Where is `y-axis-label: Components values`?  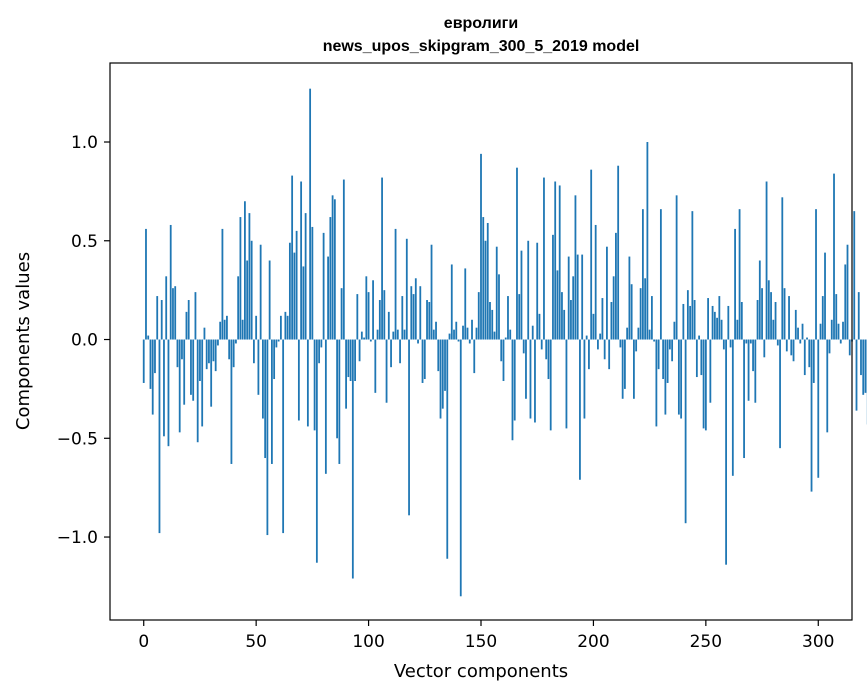
y-axis-label: Components values is located at coordinates (23, 341).